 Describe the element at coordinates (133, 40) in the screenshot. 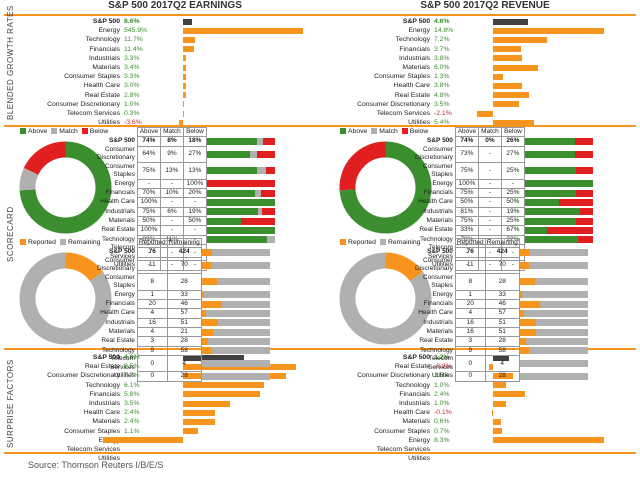

I see `value-label: 11.7%` at that location.